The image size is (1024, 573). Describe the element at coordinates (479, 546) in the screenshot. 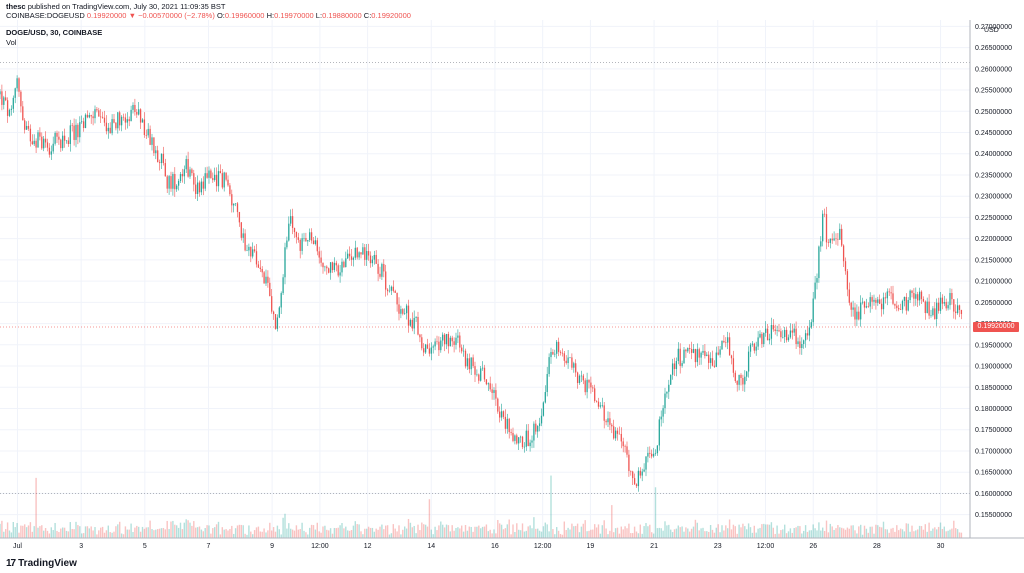

I see `time-axis: Jul 3 5 7 9 12:00 12 14 16 12:00 19 21 23 12:00 26 28 30` at that location.